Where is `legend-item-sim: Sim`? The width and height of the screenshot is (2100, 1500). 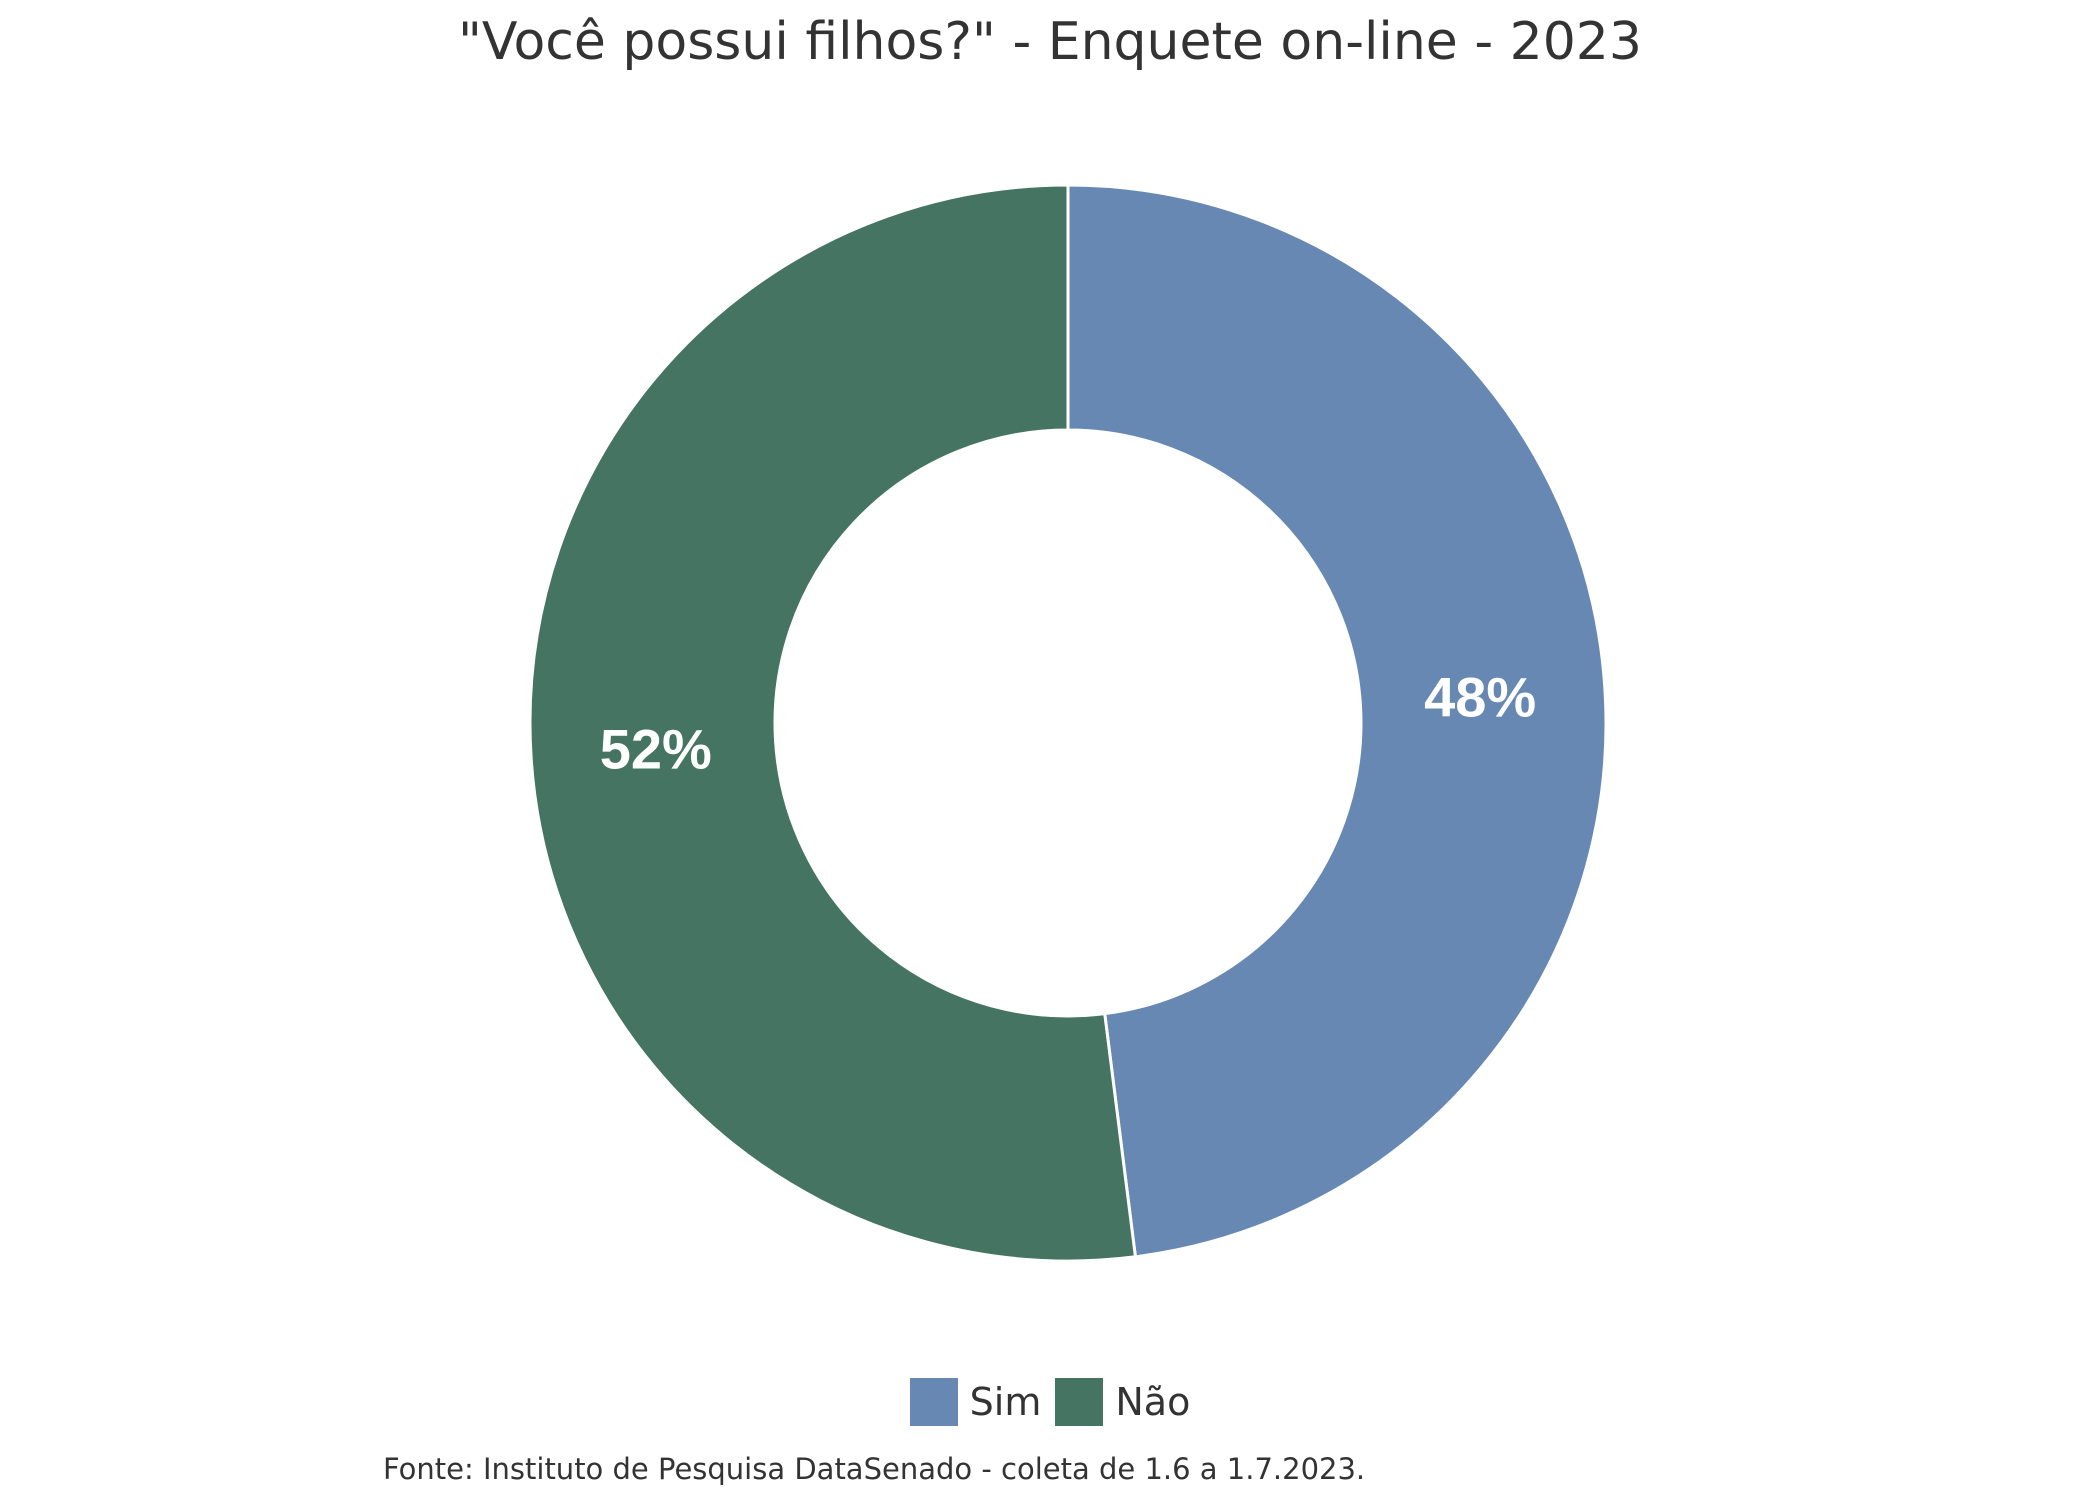 legend-item-sim: Sim is located at coordinates (975, 1402).